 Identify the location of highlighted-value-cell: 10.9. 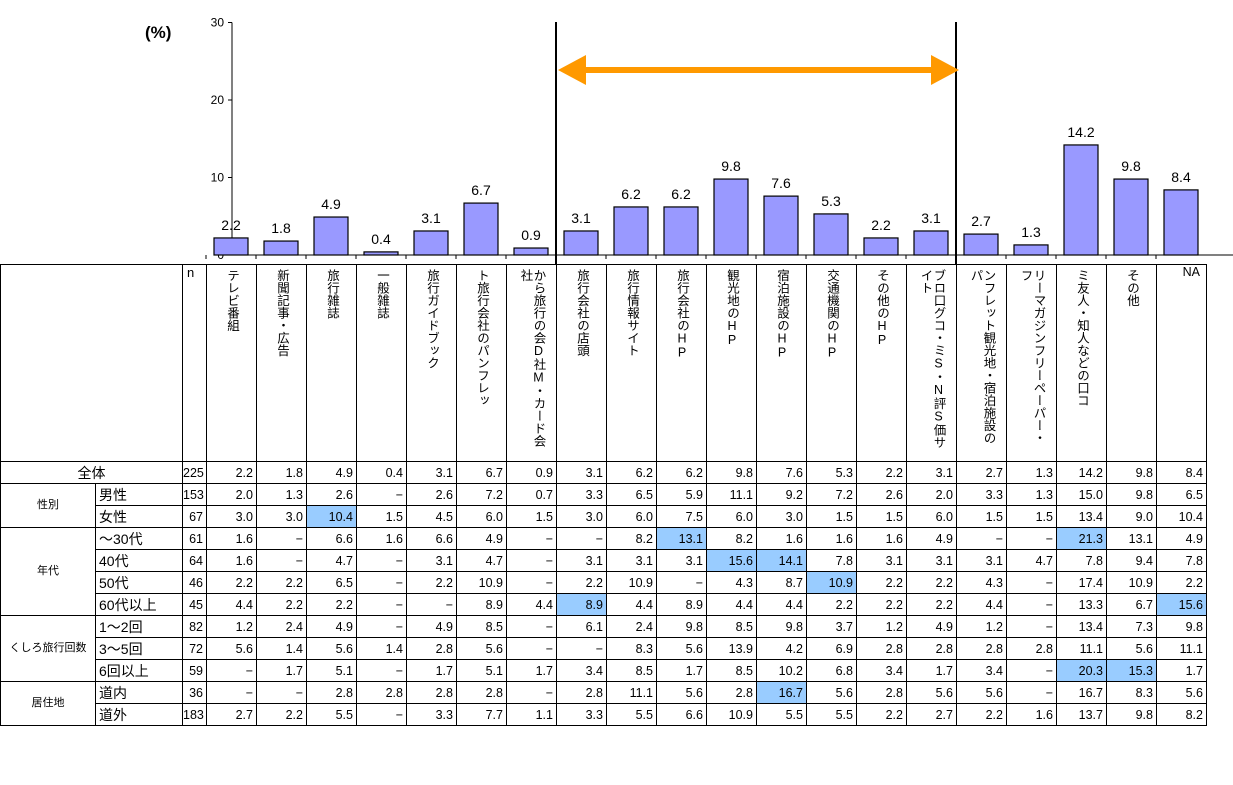
(831, 582).